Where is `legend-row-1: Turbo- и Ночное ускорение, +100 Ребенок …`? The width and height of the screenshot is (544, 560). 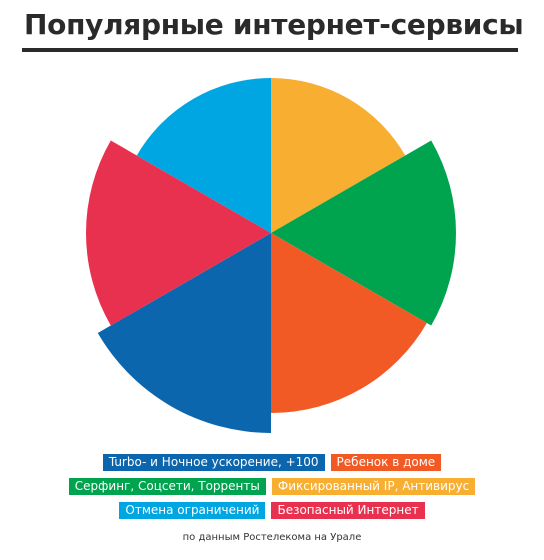
legend-row-1: Turbo- и Ночное ускорение, +100 Ребенок … is located at coordinates (272, 462).